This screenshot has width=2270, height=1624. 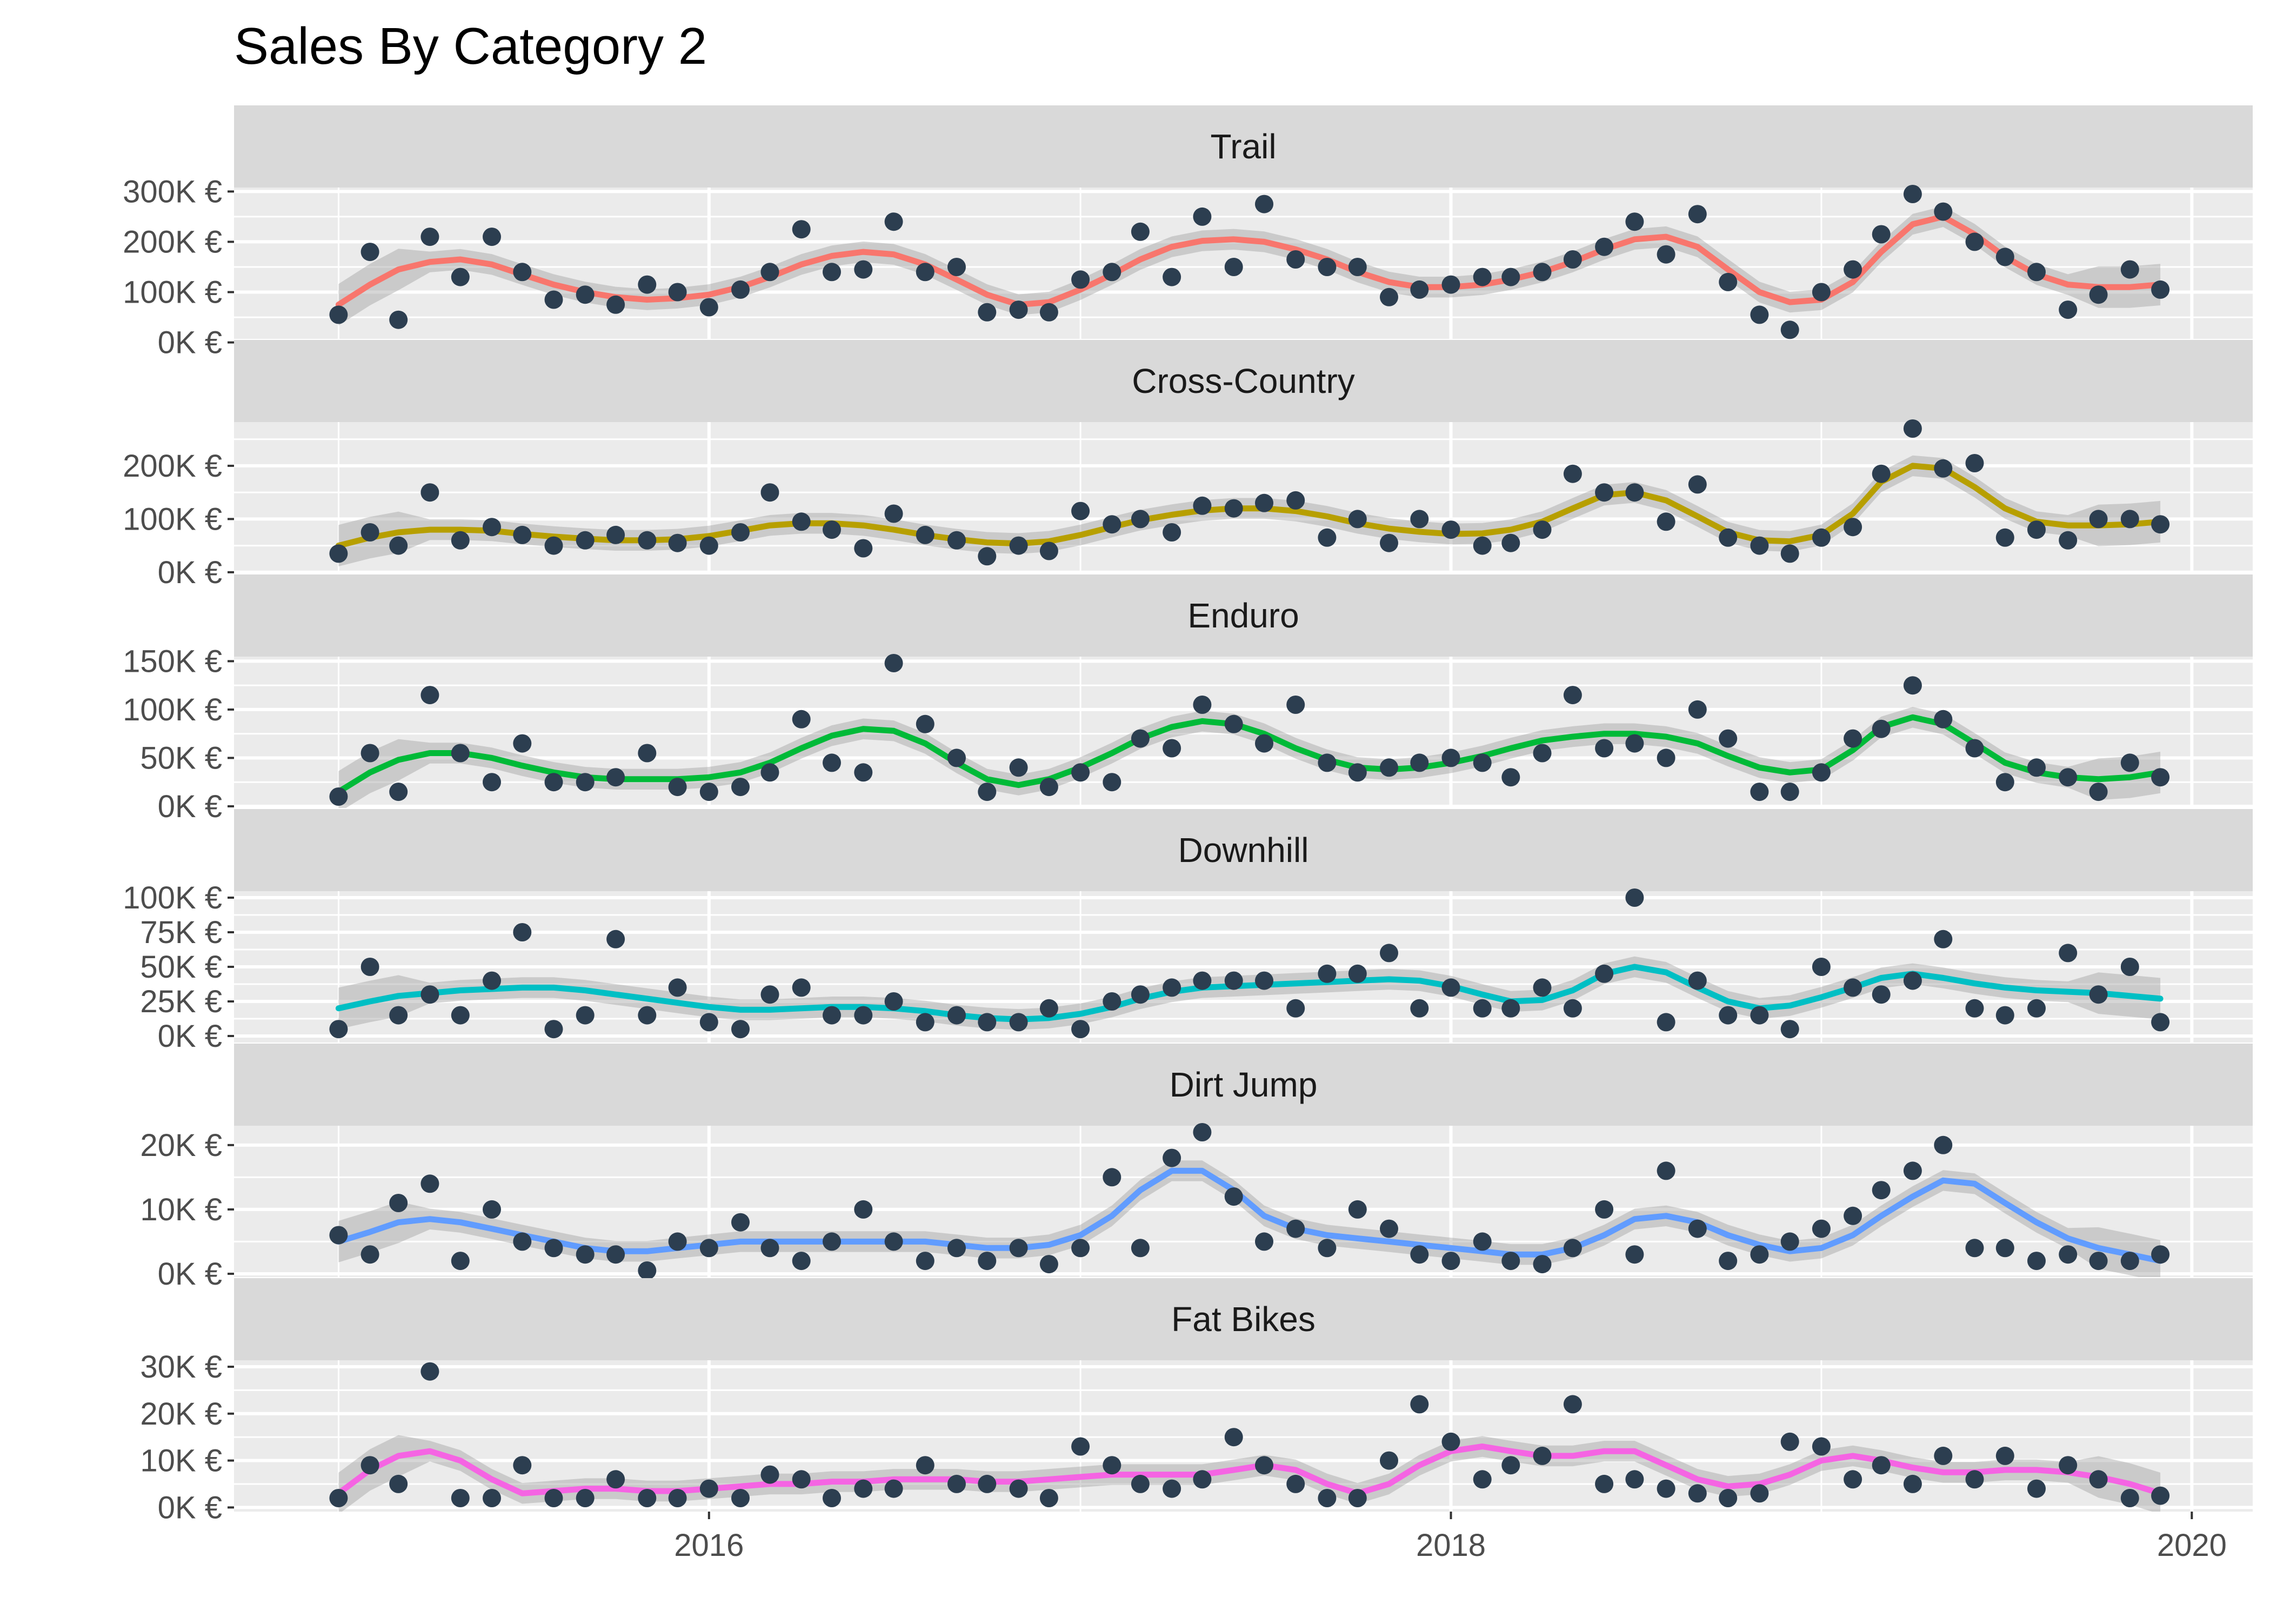 What do you see at coordinates (470, 46) in the screenshot?
I see `chart-title: Sales By Category 2` at bounding box center [470, 46].